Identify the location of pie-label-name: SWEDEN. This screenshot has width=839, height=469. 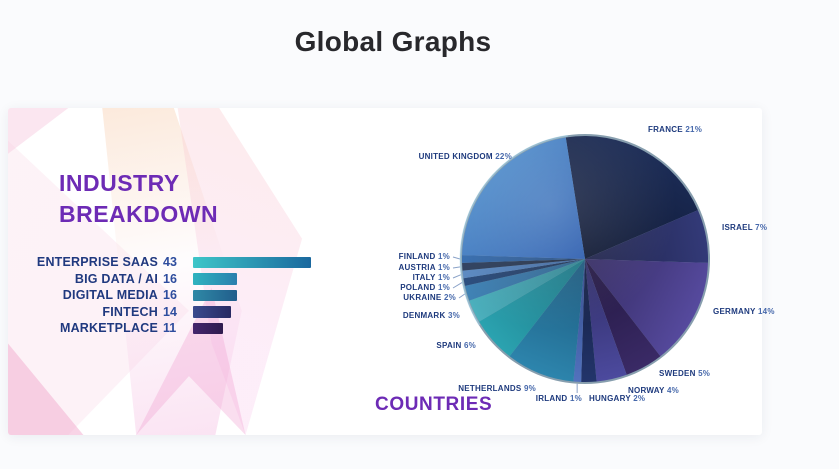
(679, 373).